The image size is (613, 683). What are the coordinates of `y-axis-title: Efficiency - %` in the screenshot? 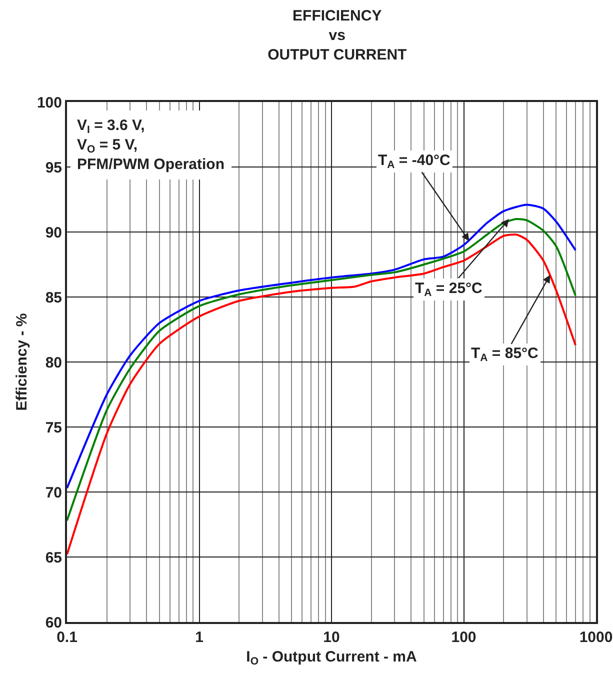 It's located at (22, 362).